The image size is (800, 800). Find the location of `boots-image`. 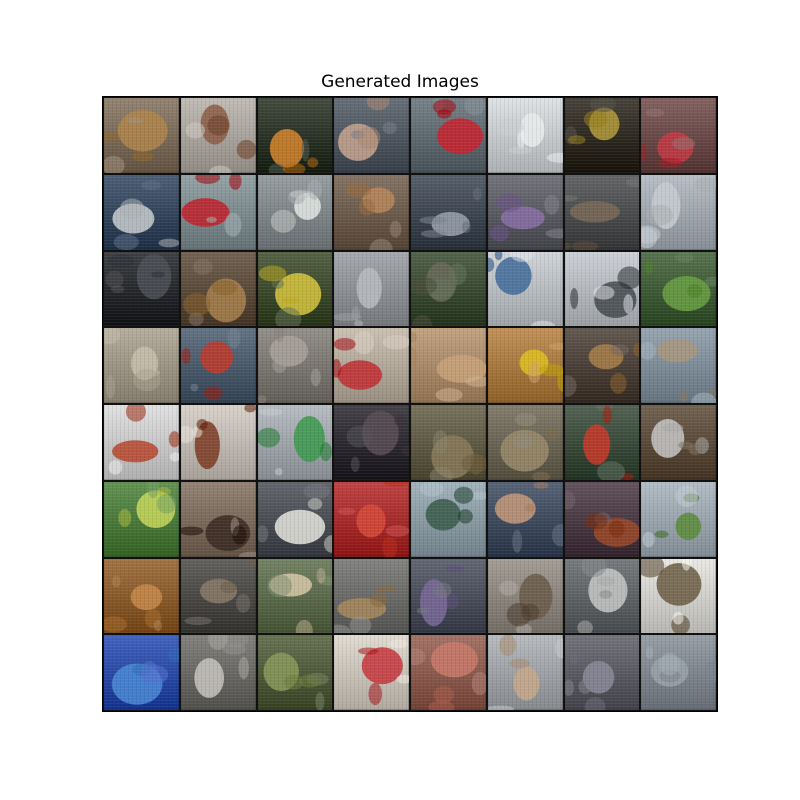

boots-image is located at coordinates (525, 442).